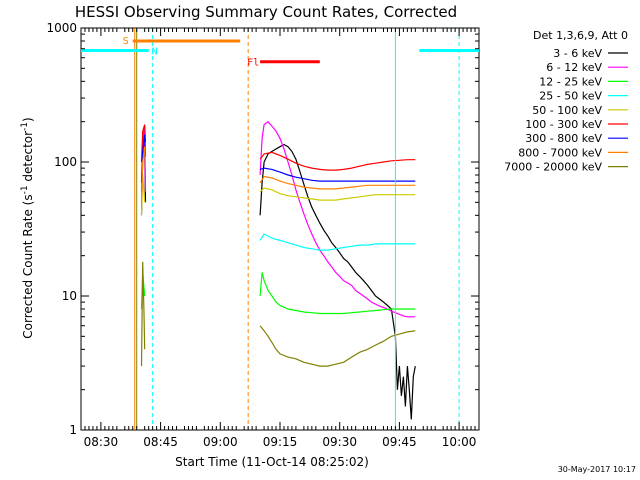 This screenshot has height=480, width=640. What do you see at coordinates (28, 158) in the screenshot?
I see `y-axis-label-mid: detector` at bounding box center [28, 158].